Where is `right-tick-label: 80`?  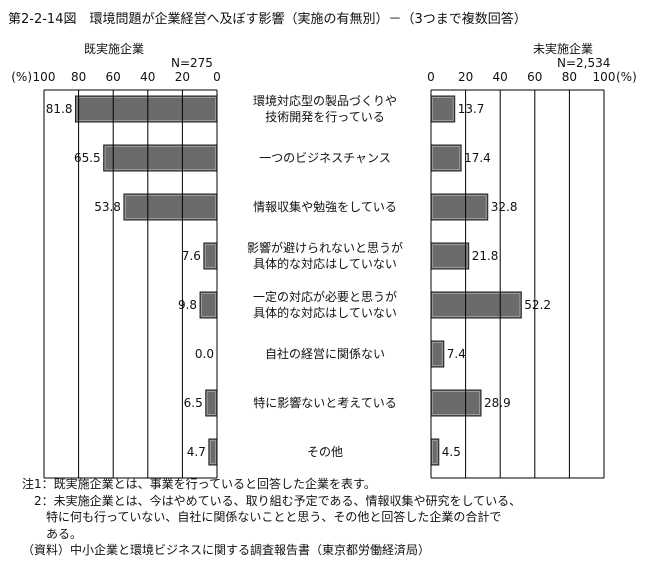 right-tick-label: 80 is located at coordinates (569, 77).